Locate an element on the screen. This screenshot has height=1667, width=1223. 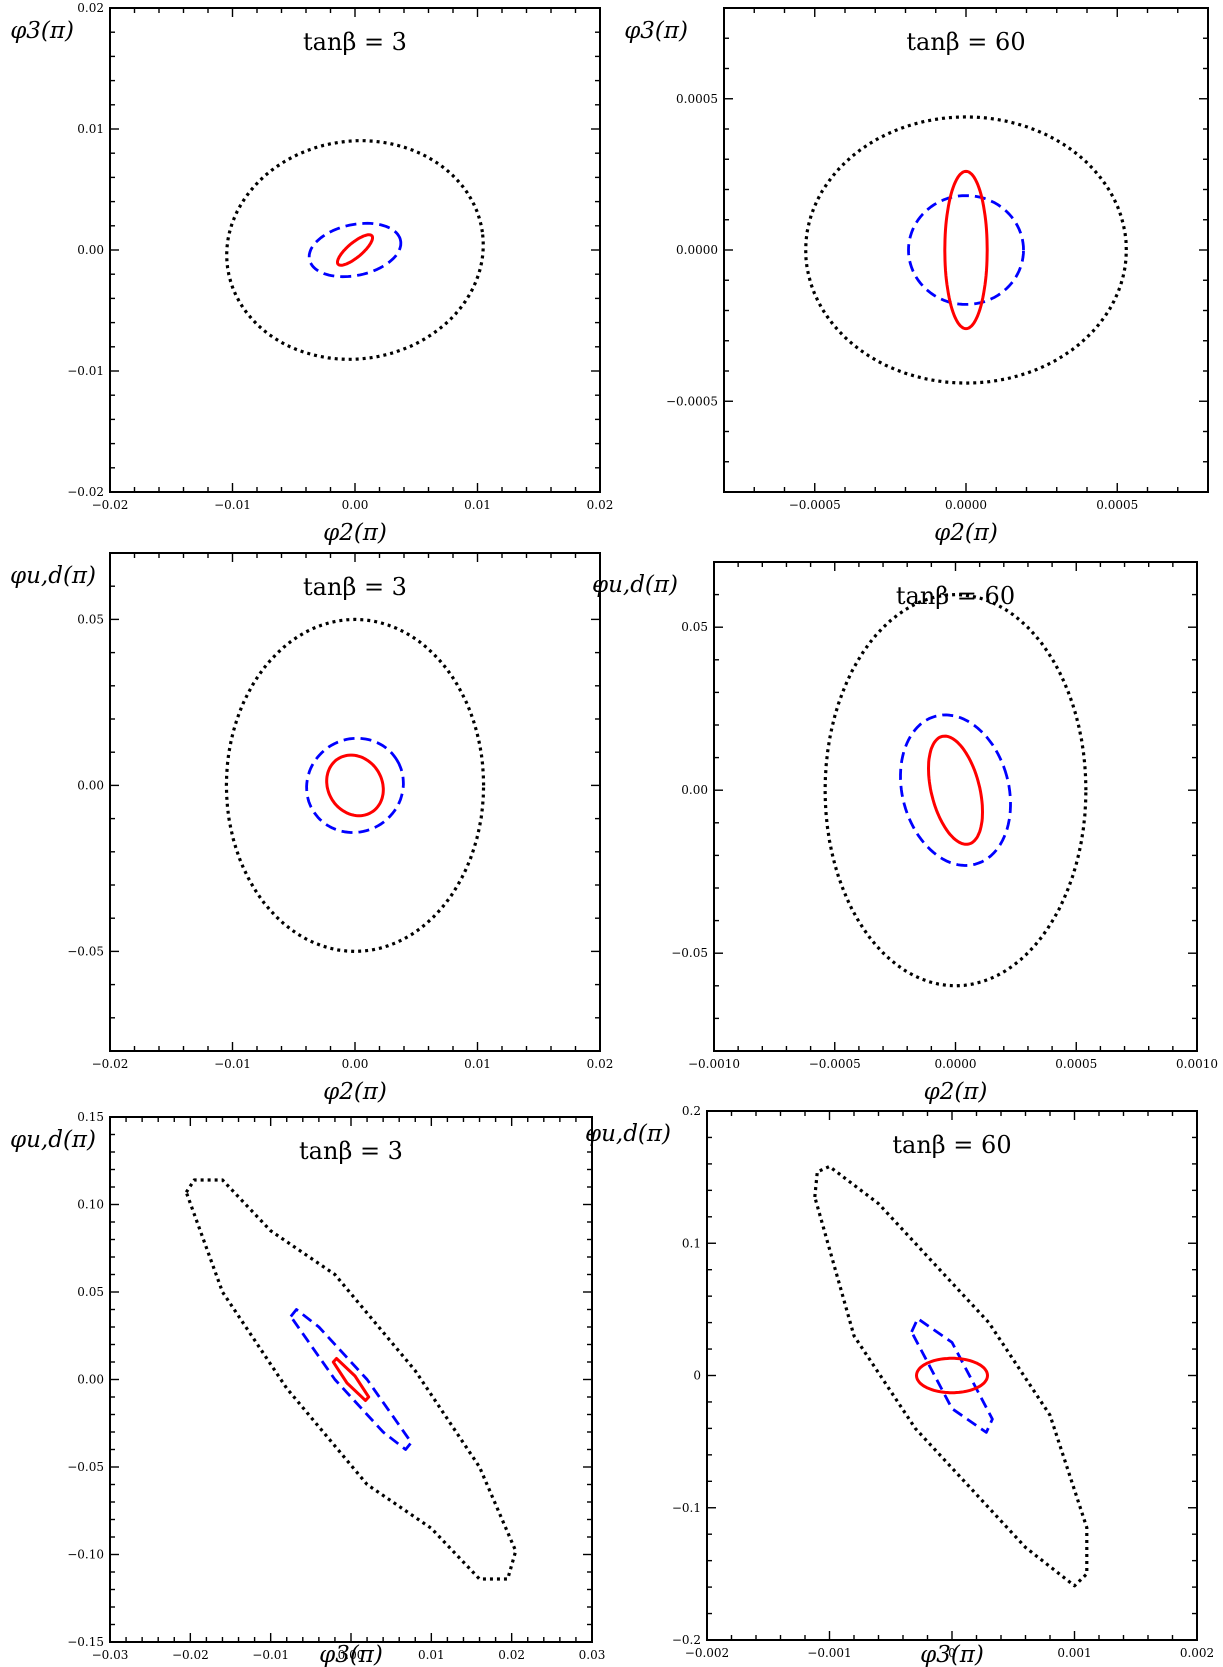
y-tick-label: 0.15 is located at coordinates (90, 1117).